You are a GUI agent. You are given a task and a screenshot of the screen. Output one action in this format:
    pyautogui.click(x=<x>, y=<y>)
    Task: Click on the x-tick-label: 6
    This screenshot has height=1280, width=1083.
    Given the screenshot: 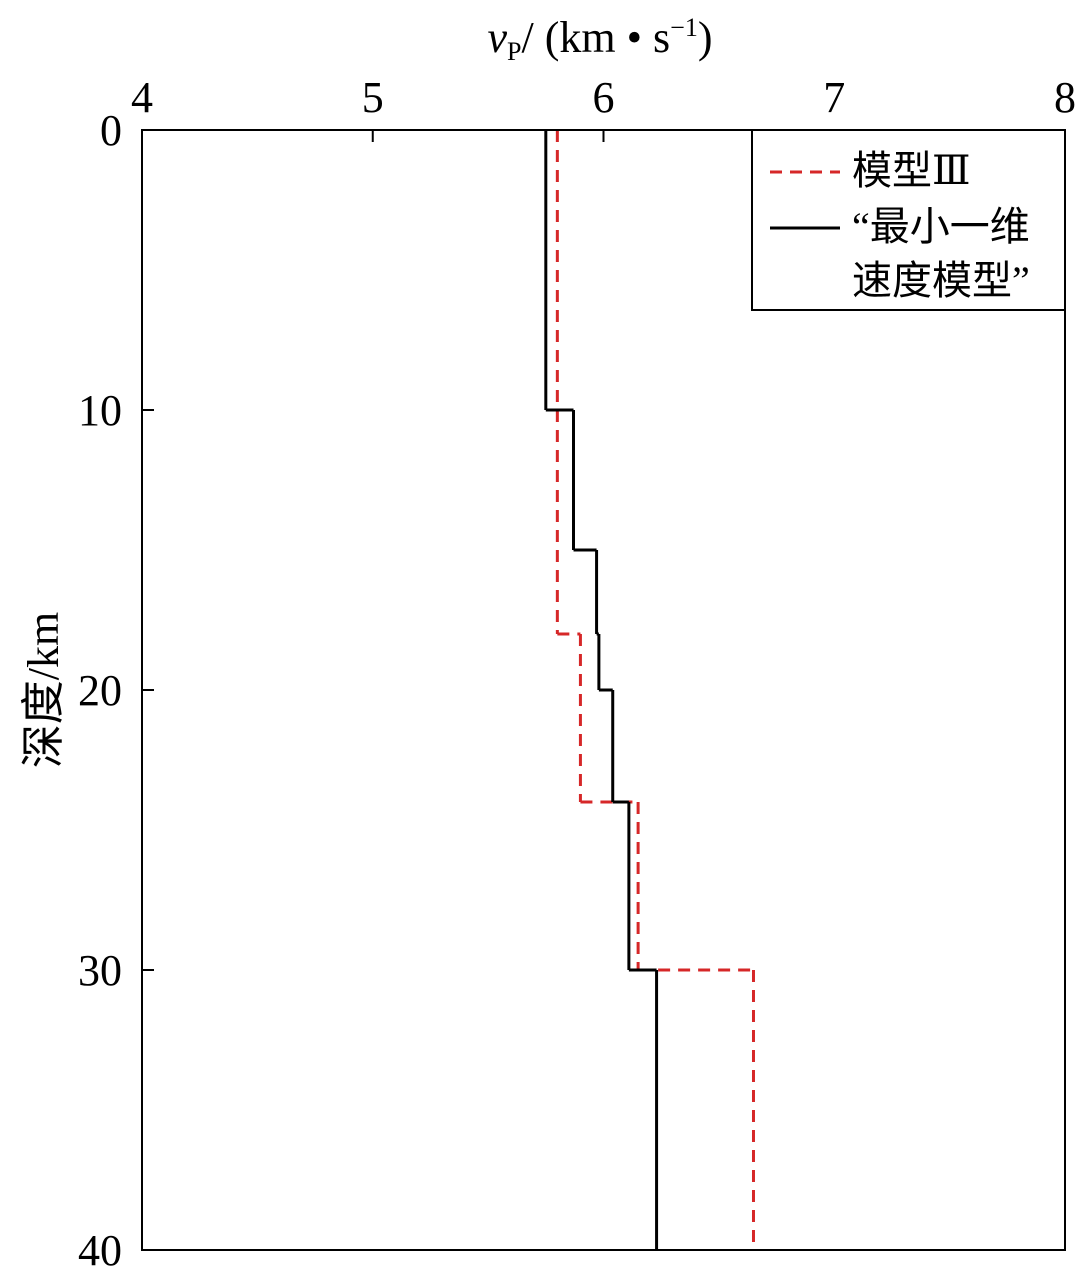 What is the action you would take?
    pyautogui.click(x=604, y=97)
    